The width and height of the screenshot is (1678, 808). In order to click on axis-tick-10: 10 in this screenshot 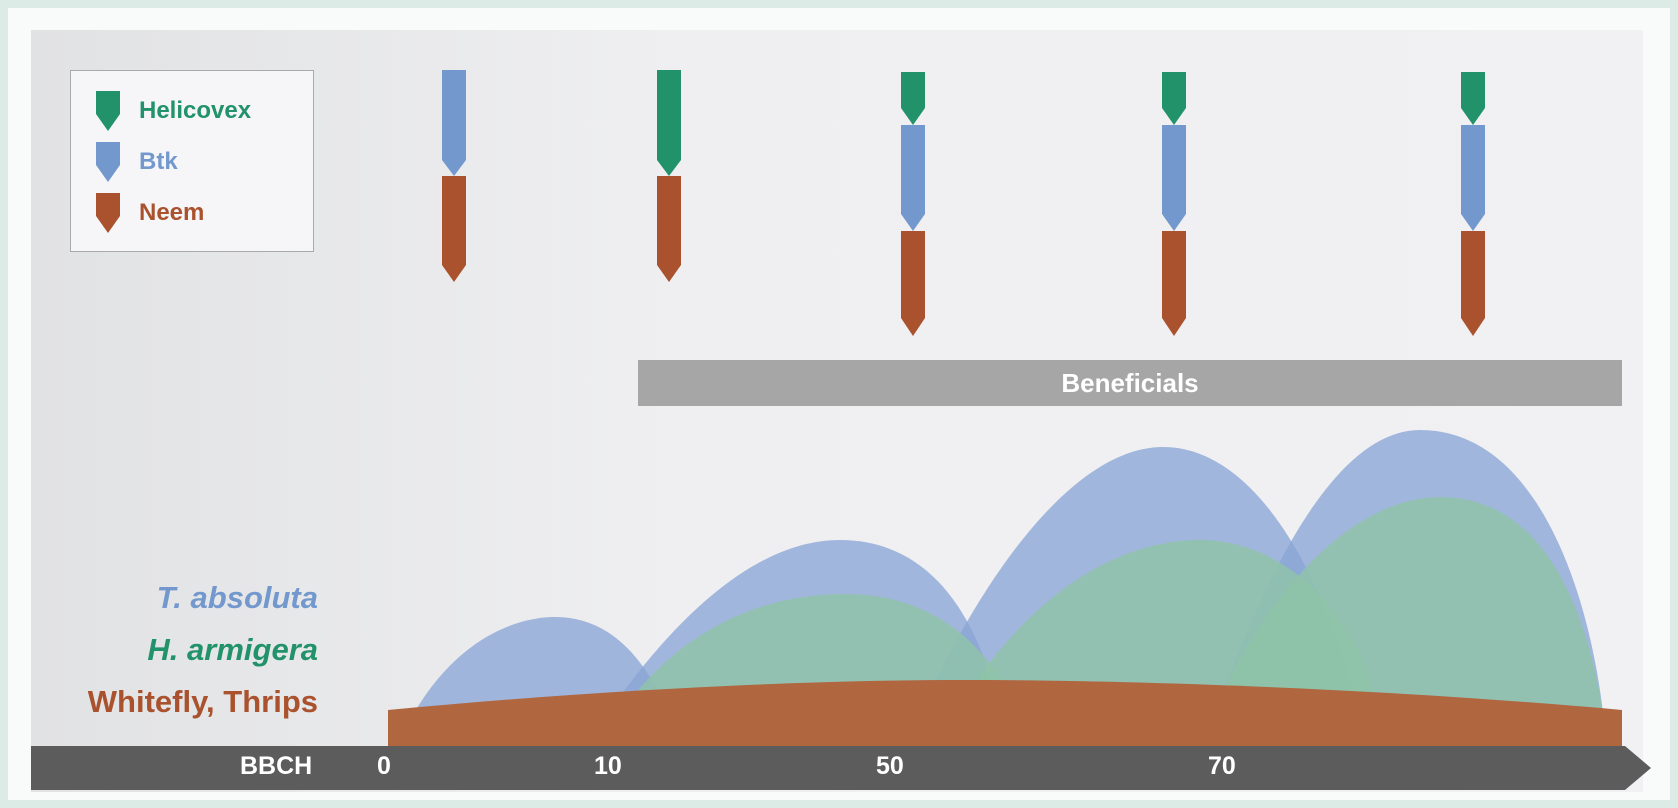, I will do `click(608, 766)`.